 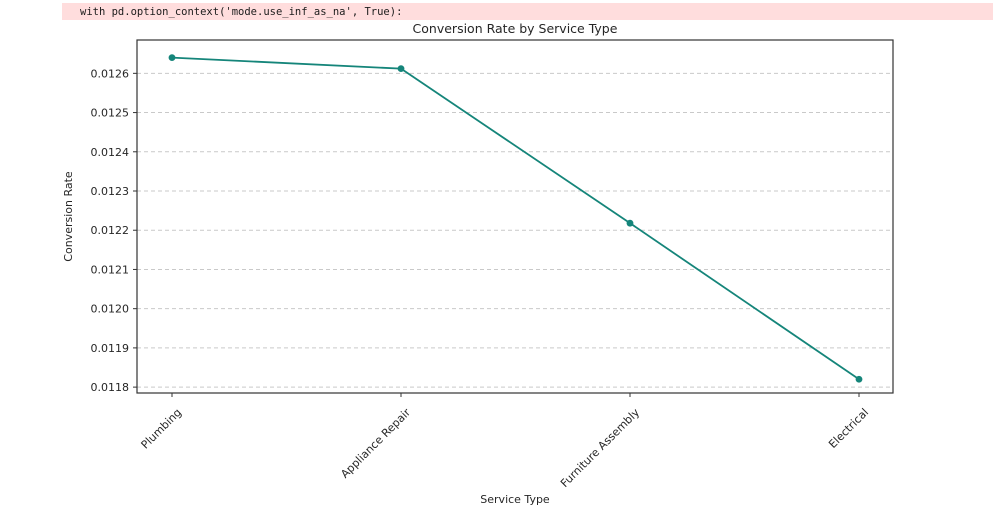 I want to click on chart-title: Conversion Rate by Service Type, so click(x=515, y=28).